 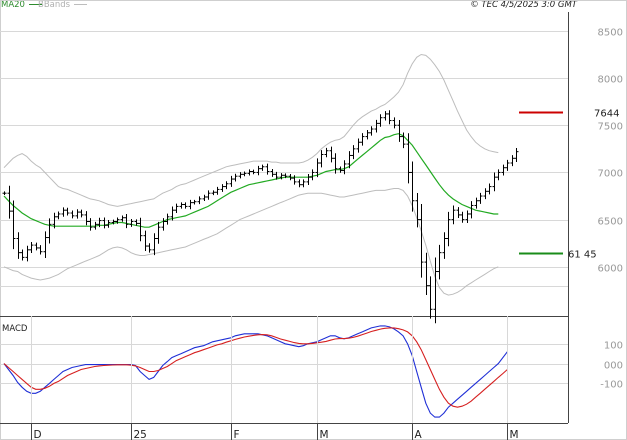 What do you see at coordinates (237, 434) in the screenshot?
I see `x-tick-label: F` at bounding box center [237, 434].